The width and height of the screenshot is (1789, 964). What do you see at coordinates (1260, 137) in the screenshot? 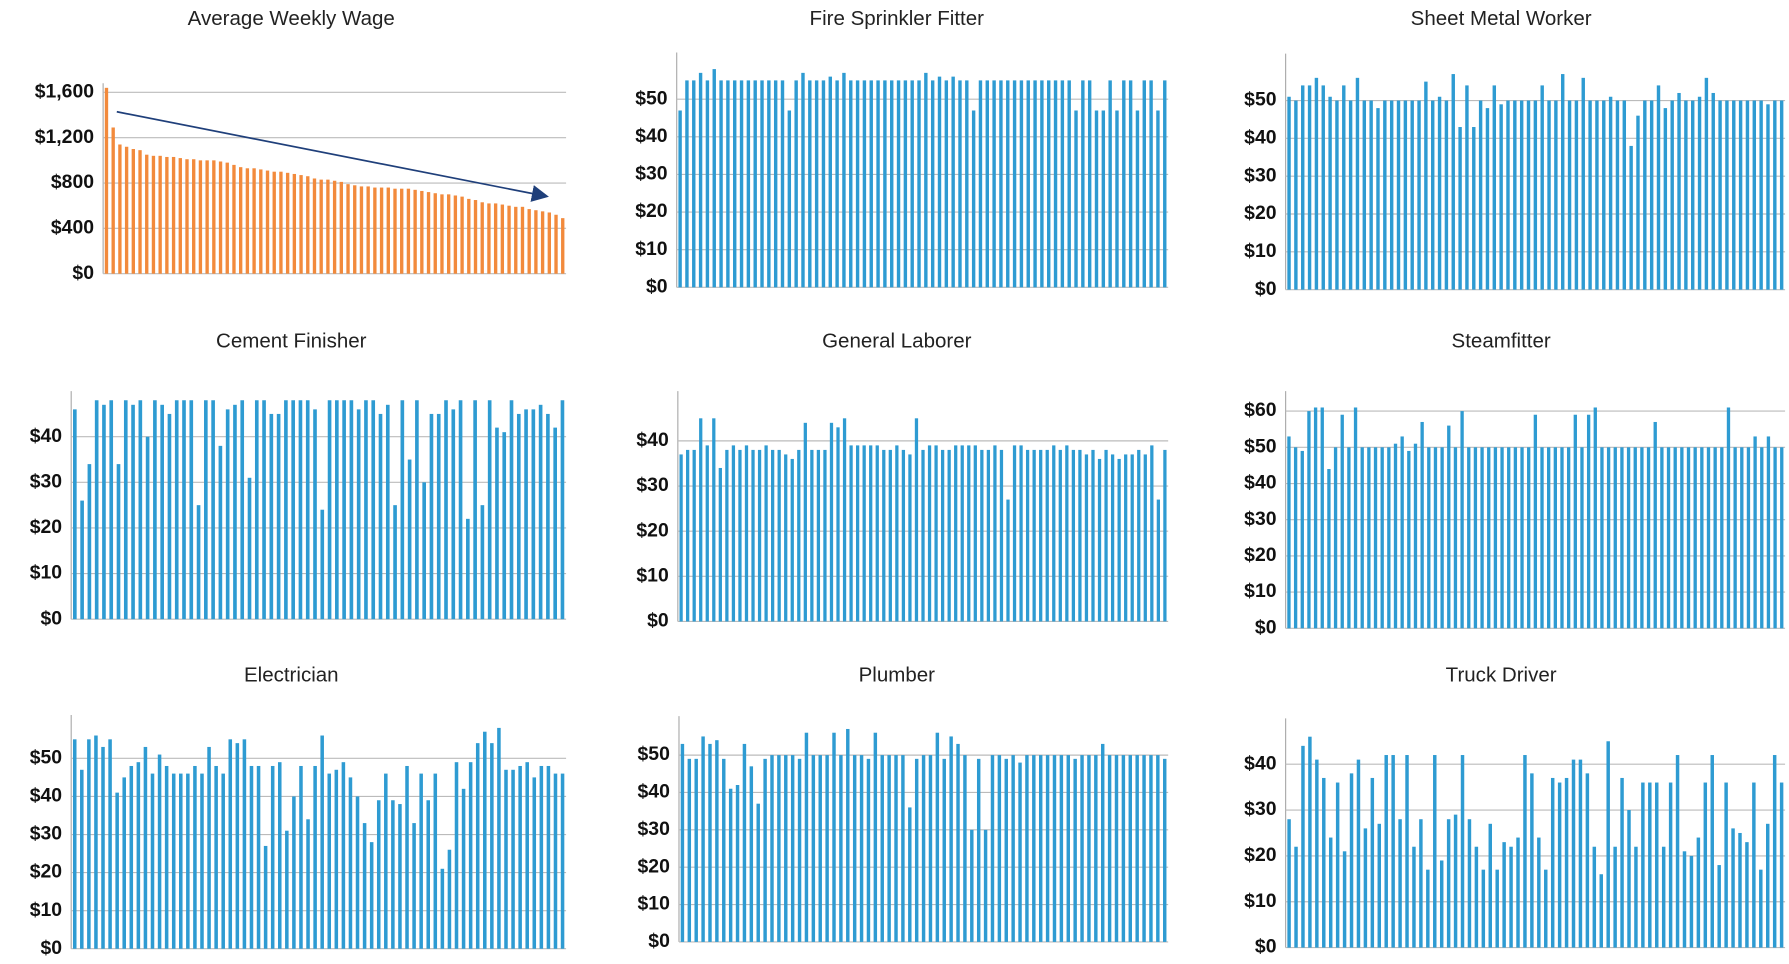
I see `y-tick-label: $40` at bounding box center [1260, 137].